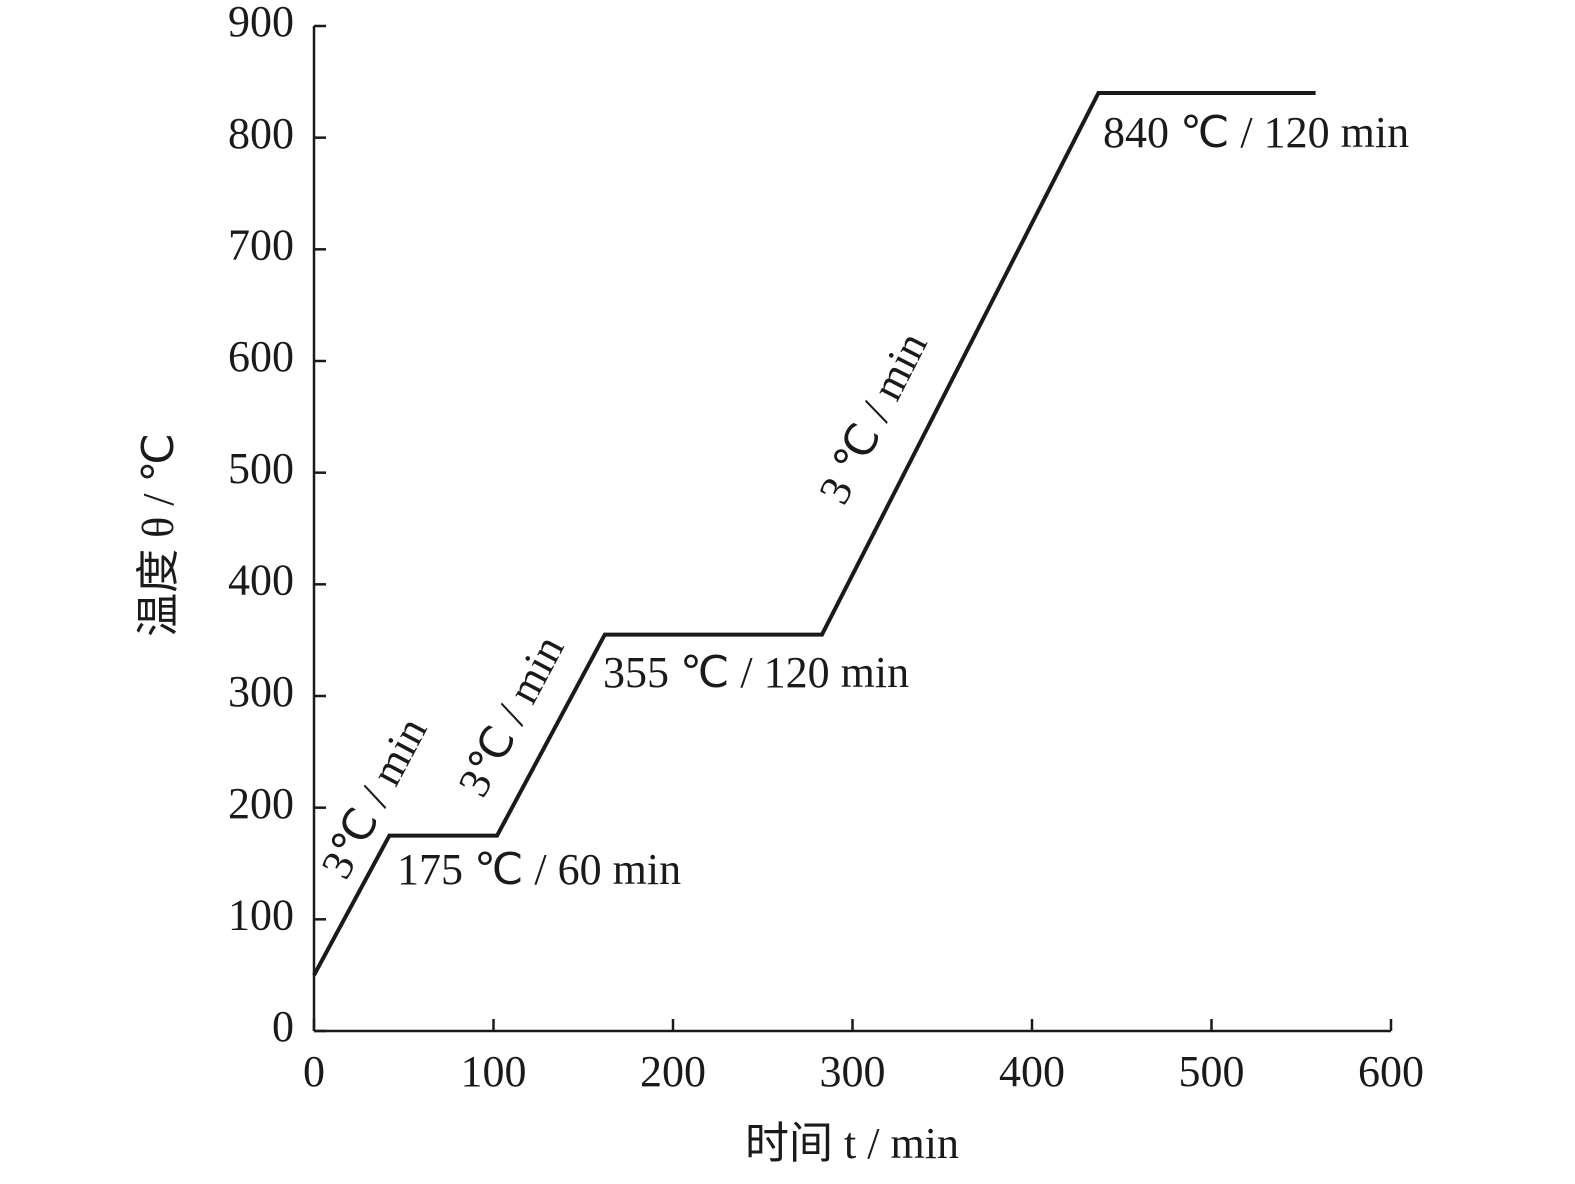 This screenshot has width=1575, height=1184. Describe the element at coordinates (873, 417) in the screenshot. I see `annotation: 3 ℃ / min` at that location.